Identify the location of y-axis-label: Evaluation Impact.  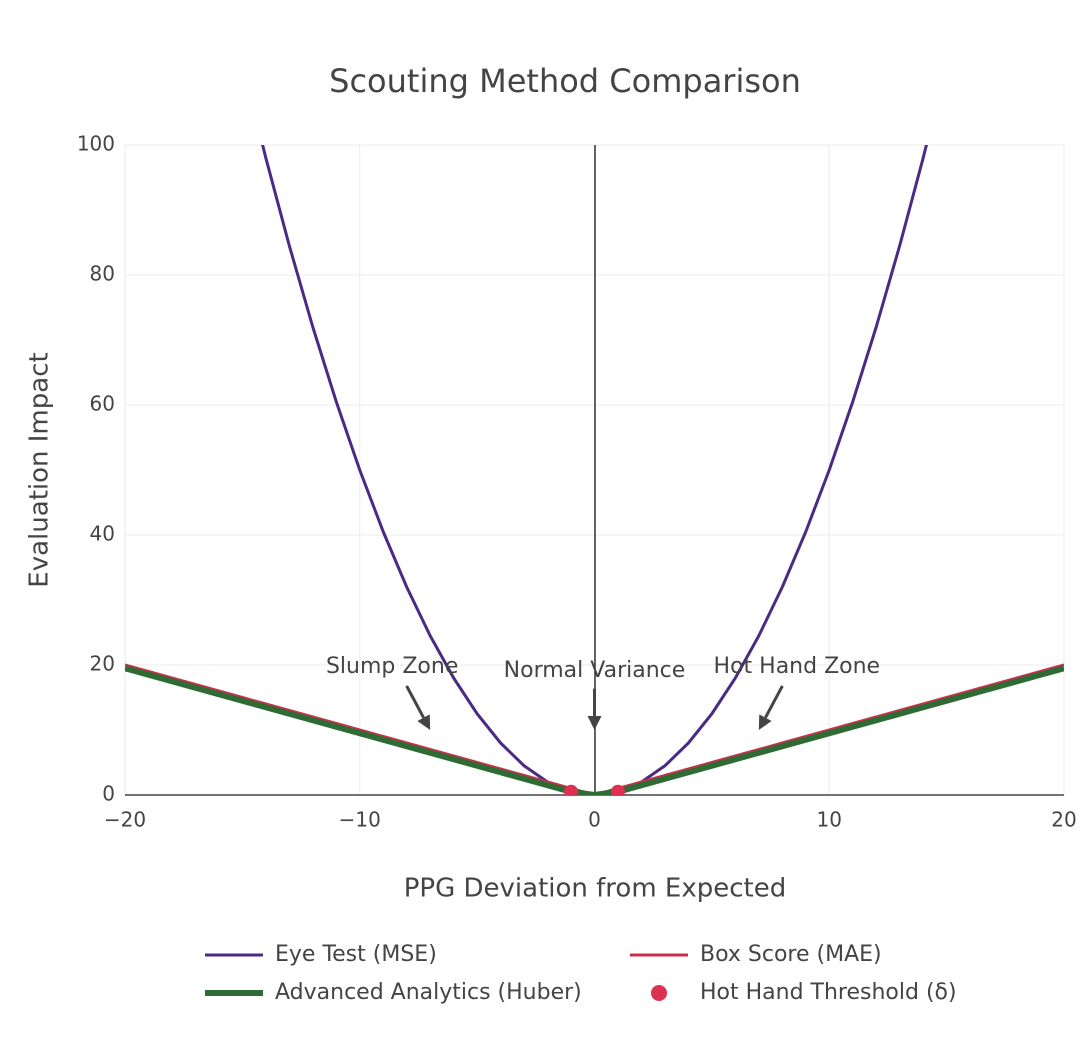
(40, 469).